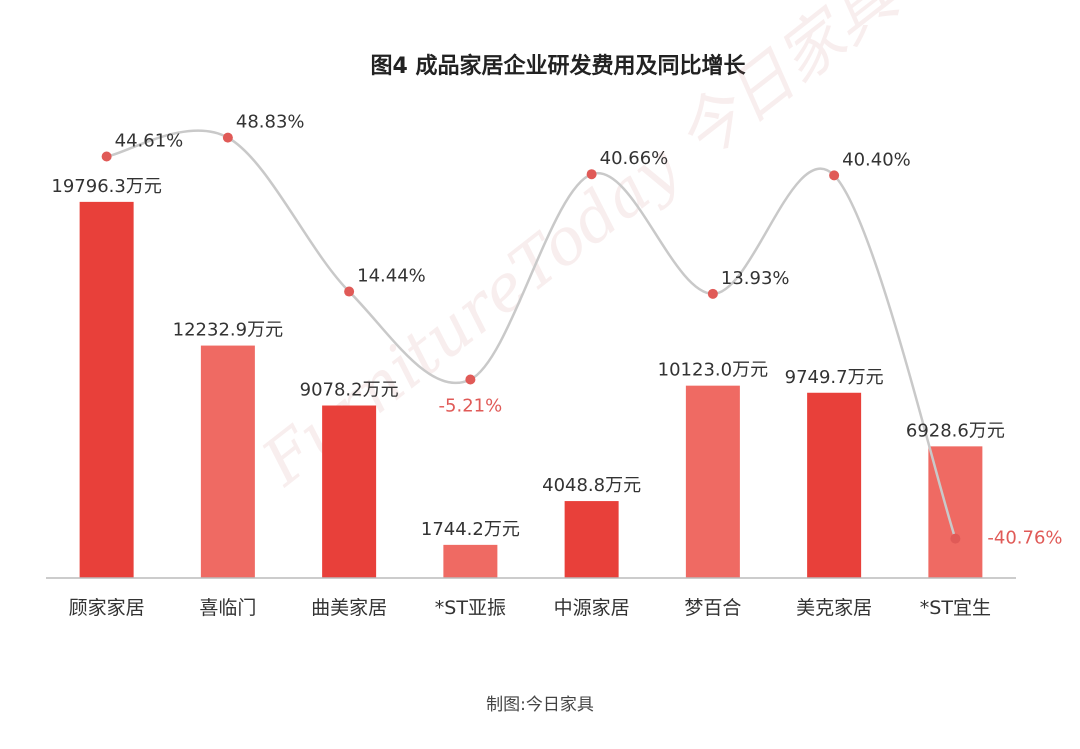 The image size is (1080, 749). Describe the element at coordinates (592, 608) in the screenshot. I see `category-label-4: 中源家居` at that location.